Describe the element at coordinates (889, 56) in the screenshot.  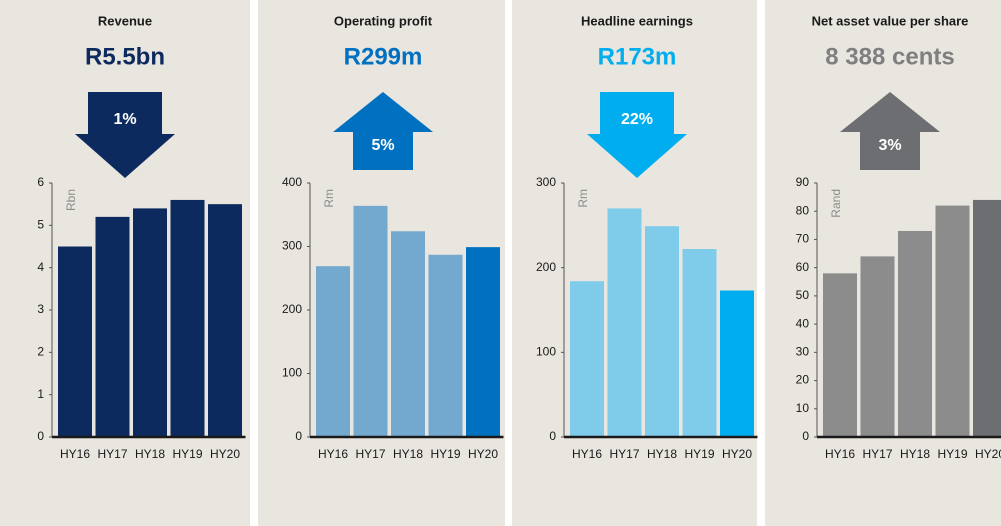
I see `headline-value: 8 388 cents` at that location.